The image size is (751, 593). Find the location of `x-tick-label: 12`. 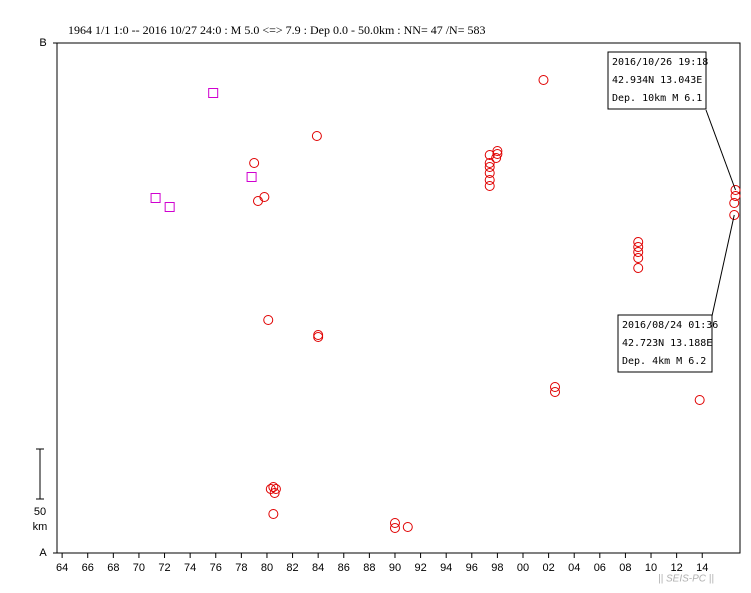

x-tick-label: 12 is located at coordinates (677, 568).